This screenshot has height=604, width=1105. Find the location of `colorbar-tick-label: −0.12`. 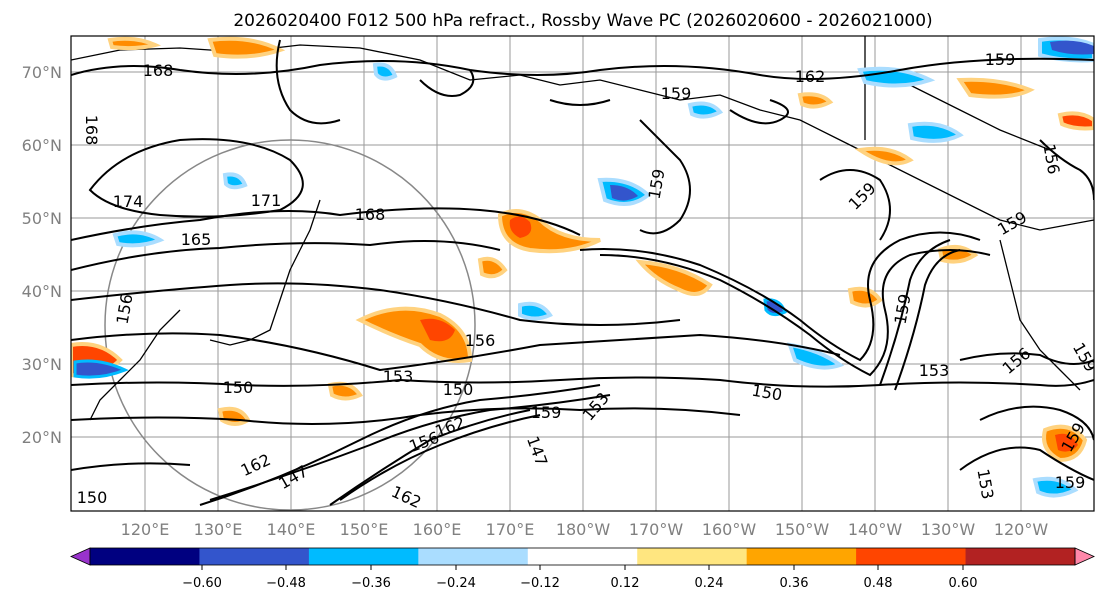

colorbar-tick-label: −0.12 is located at coordinates (540, 583).